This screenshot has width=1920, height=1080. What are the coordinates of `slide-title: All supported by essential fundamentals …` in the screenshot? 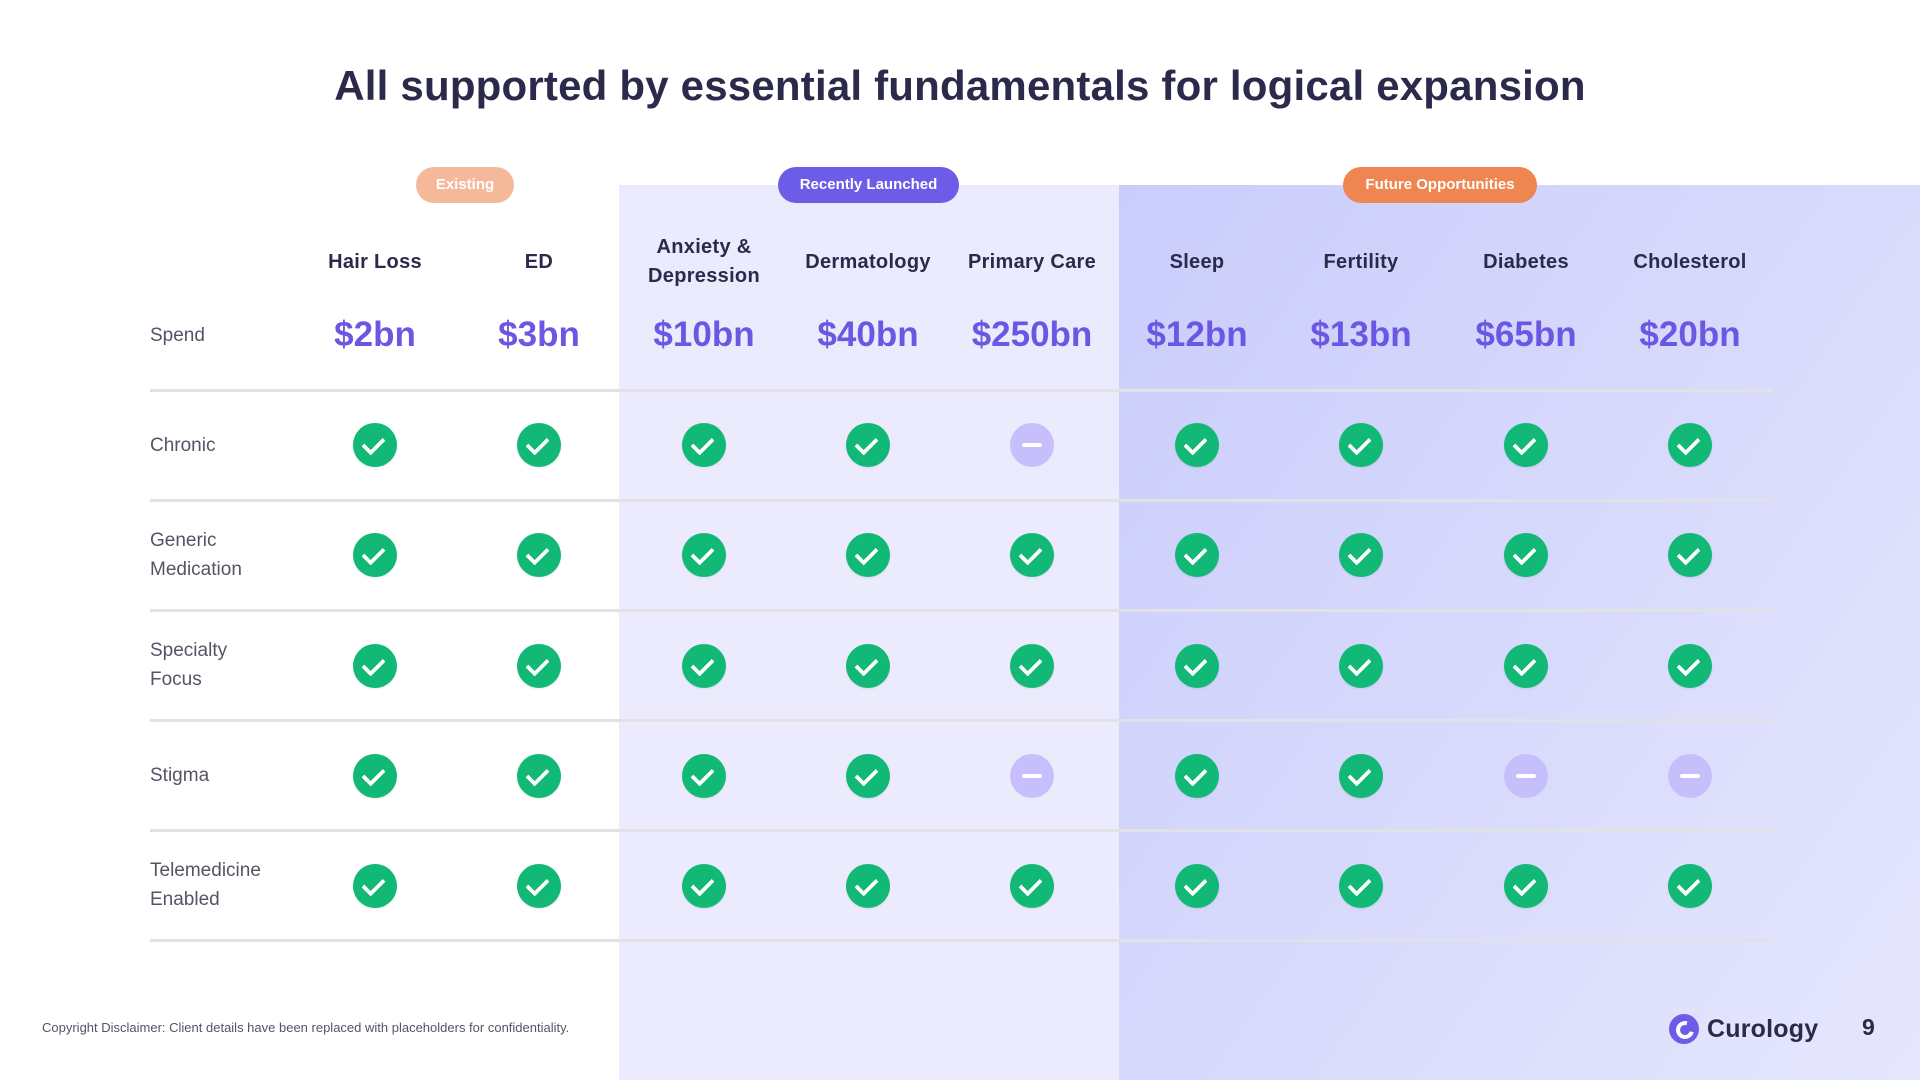 It's located at (960, 85).